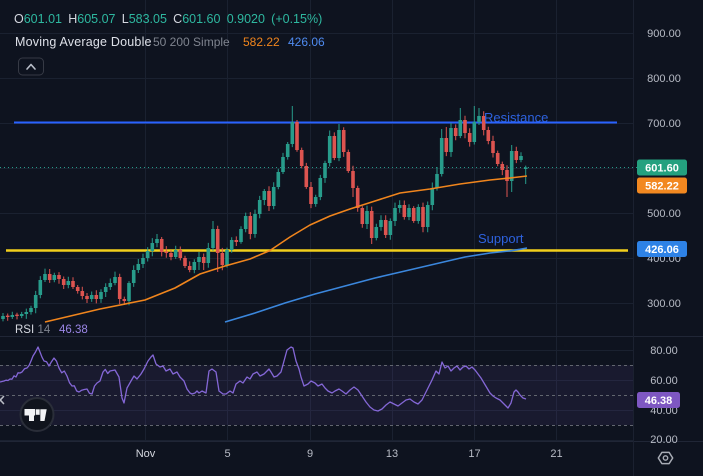  What do you see at coordinates (664, 440) in the screenshot?
I see `svg-text: 20.00` at bounding box center [664, 440].